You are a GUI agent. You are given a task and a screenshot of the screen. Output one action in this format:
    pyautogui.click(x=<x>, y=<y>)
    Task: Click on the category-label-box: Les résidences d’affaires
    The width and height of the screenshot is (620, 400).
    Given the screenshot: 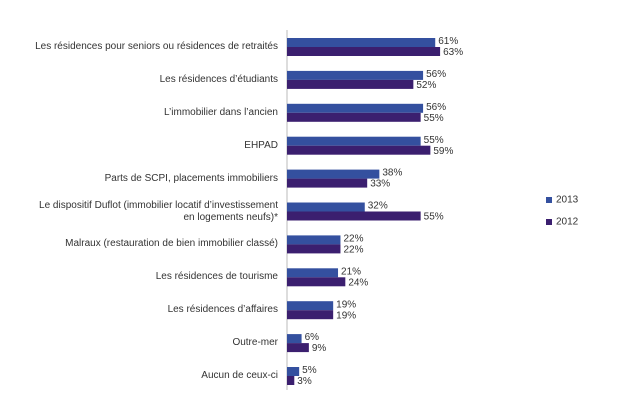 What is the action you would take?
    pyautogui.click(x=222, y=310)
    